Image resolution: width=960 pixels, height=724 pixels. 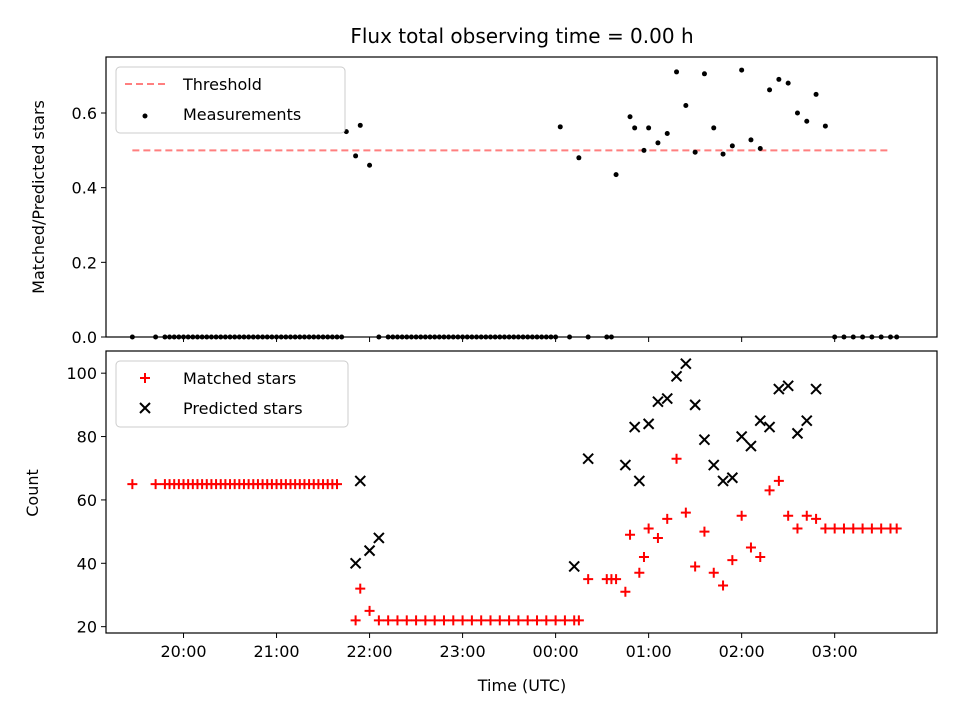 I want to click on legend-measurements-swatch, so click(x=145, y=116).